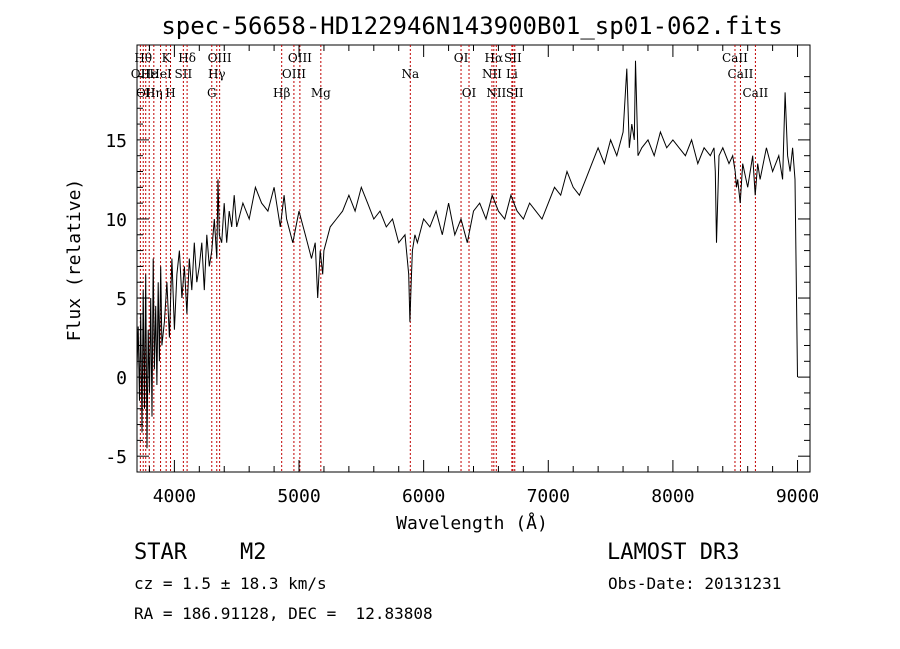  I want to click on obs-date-label: Obs-Date: 20131231, so click(695, 583).